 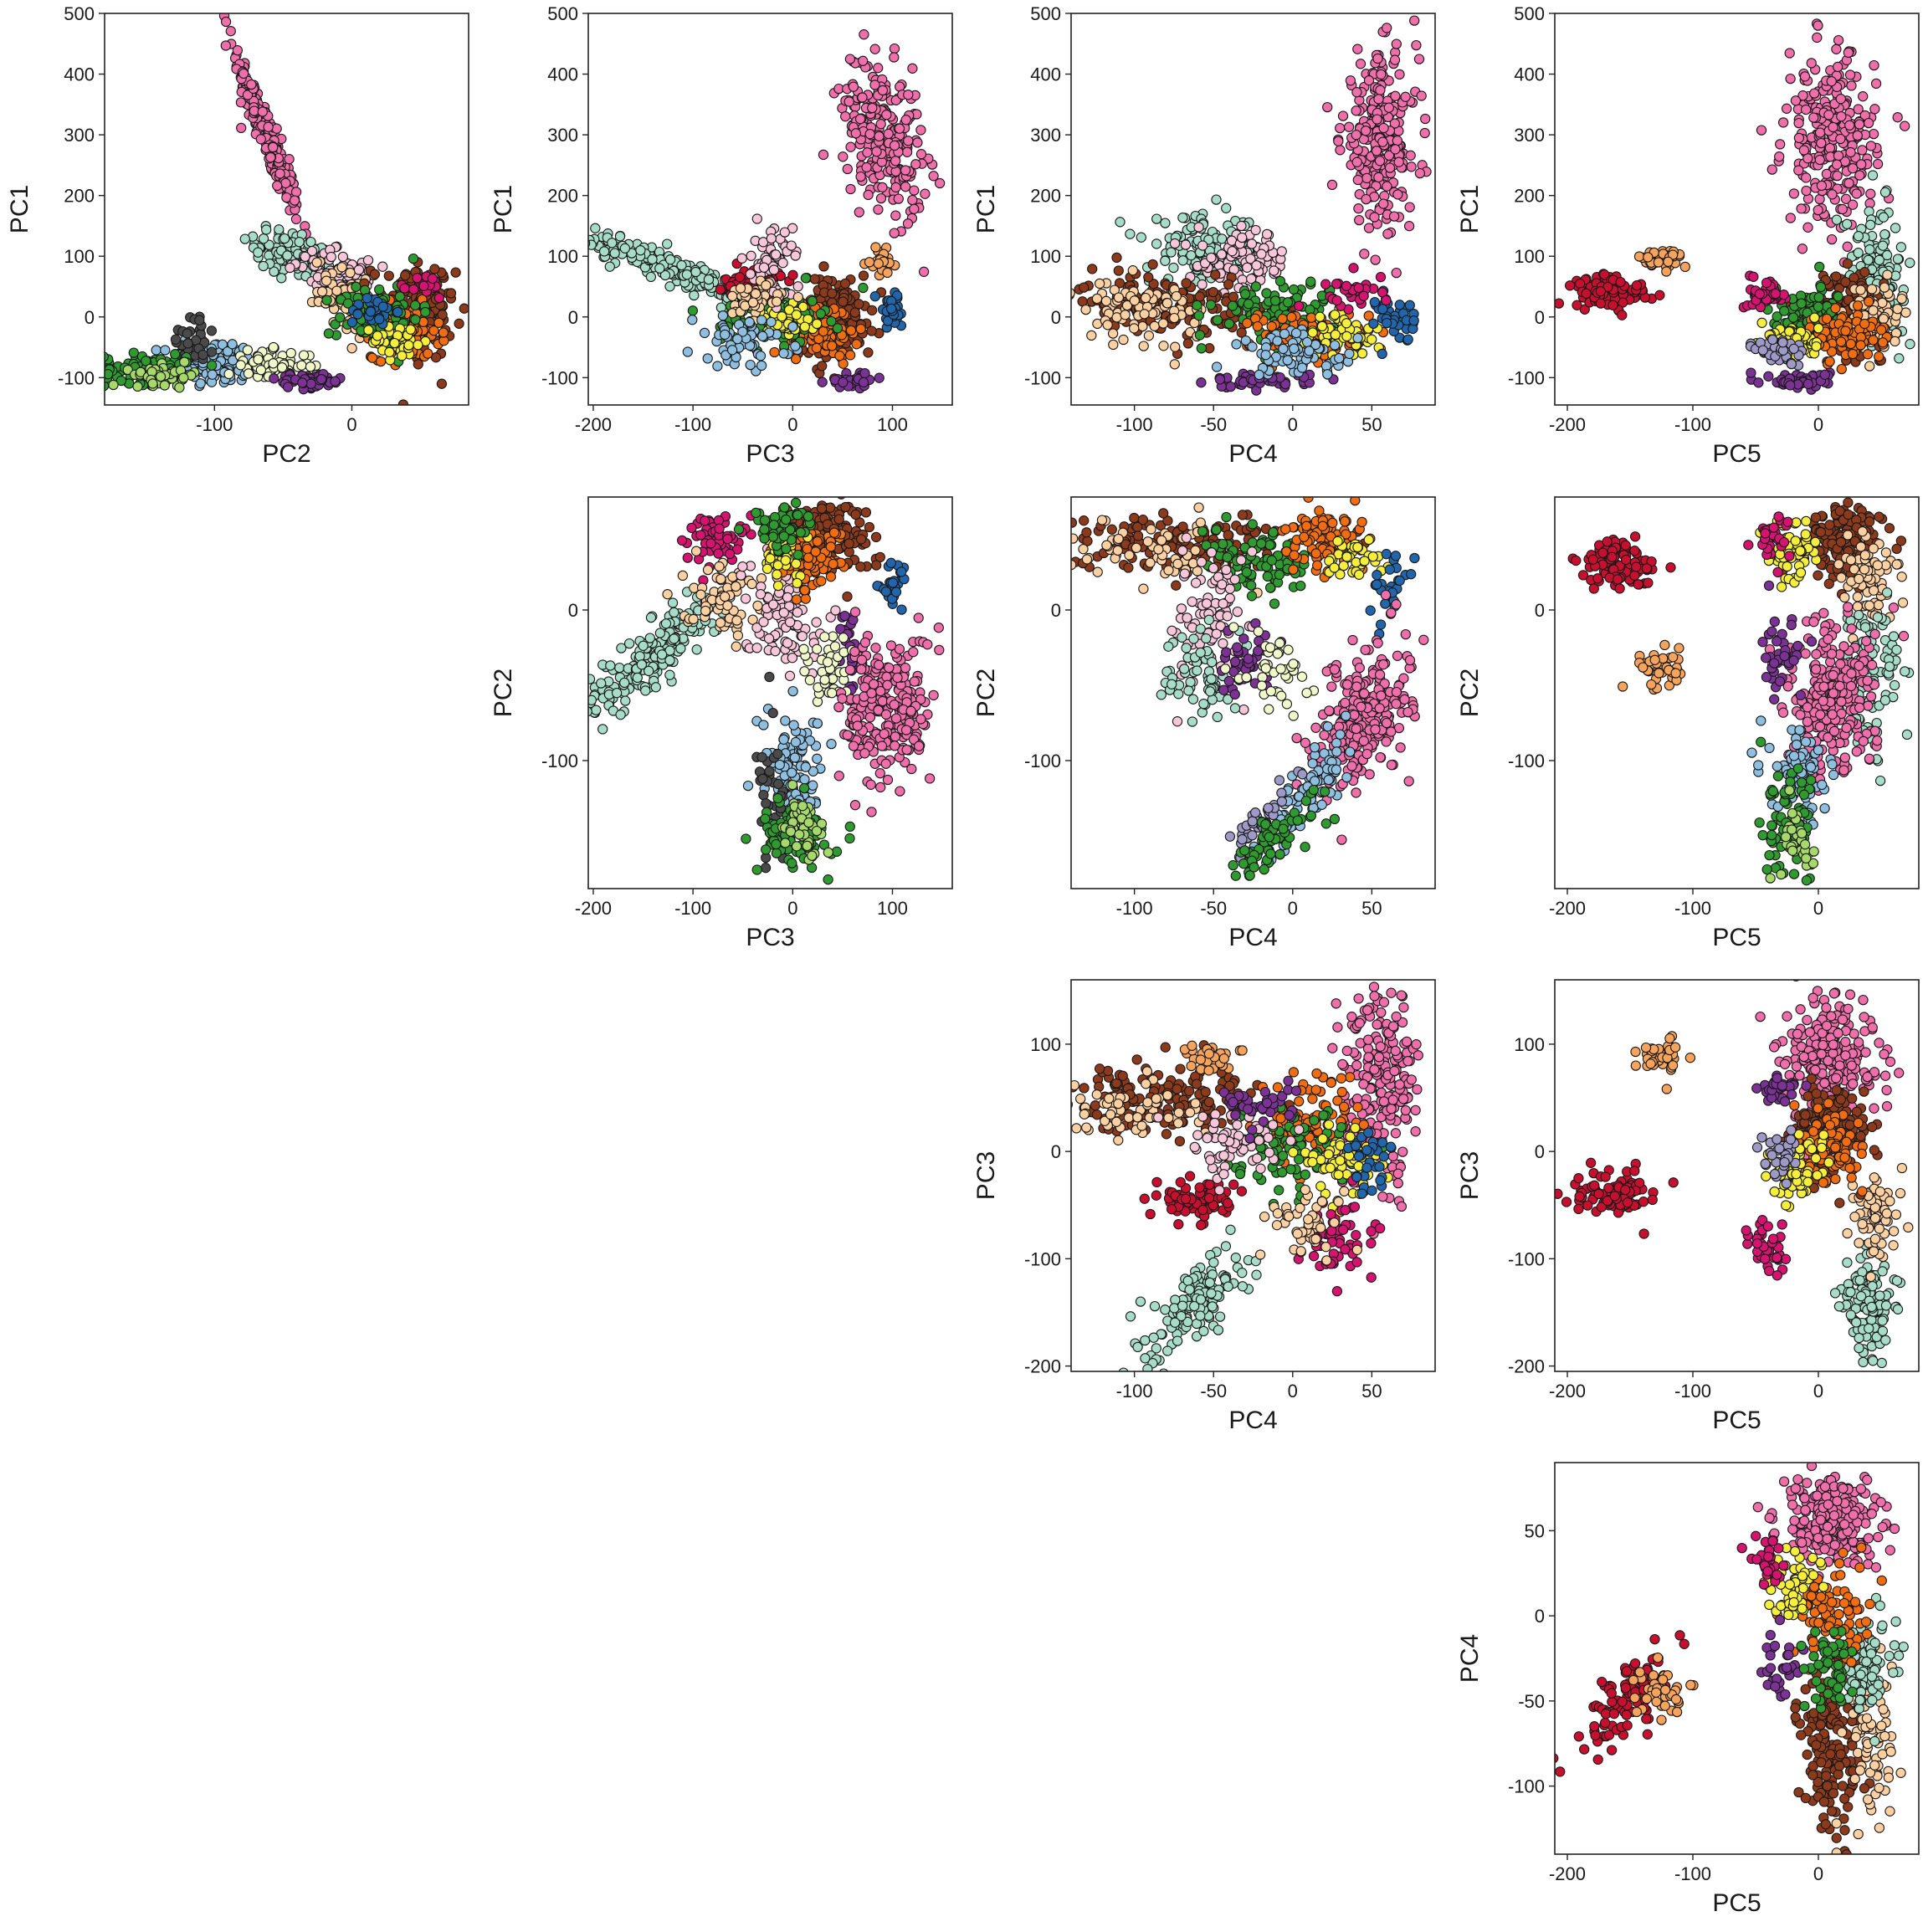 I want to click on x-tick-label: 0, so click(x=351, y=424).